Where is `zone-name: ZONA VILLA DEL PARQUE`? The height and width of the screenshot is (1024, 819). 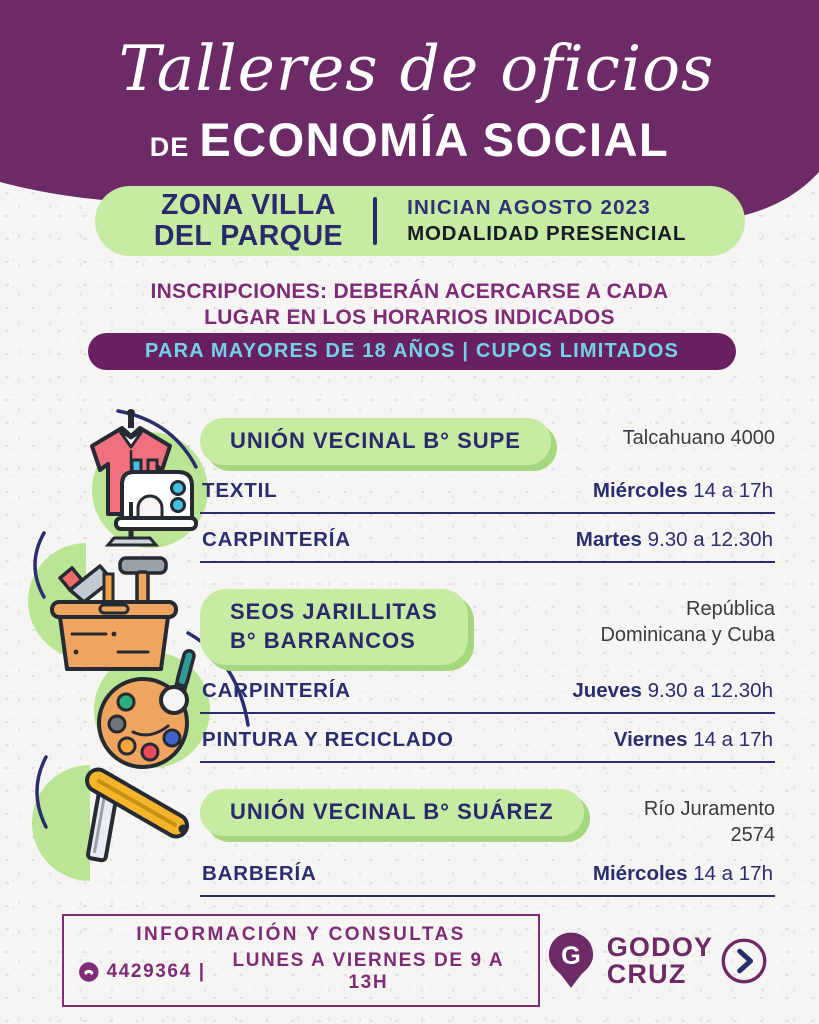
zone-name: ZONA VILLA DEL PARQUE is located at coordinates (248, 221).